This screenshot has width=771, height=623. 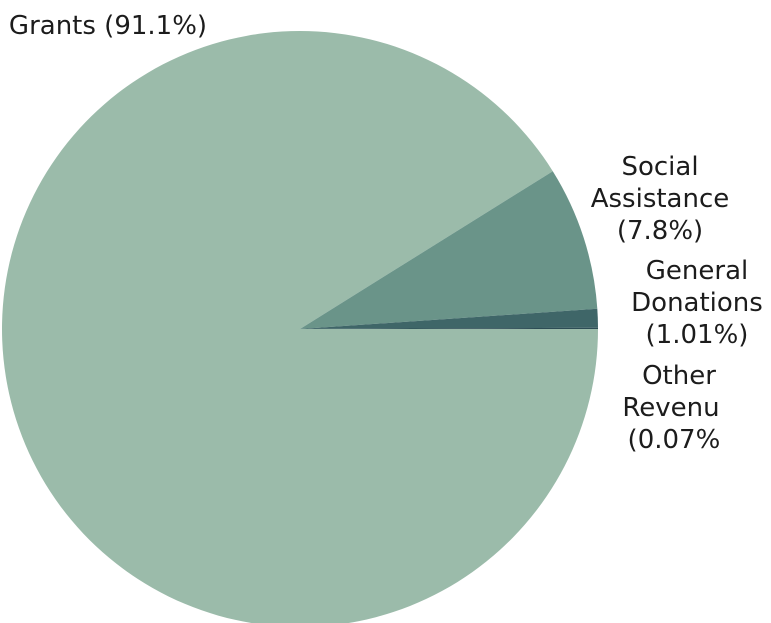 What do you see at coordinates (679, 376) in the screenshot?
I see `slice-label-line: Other` at bounding box center [679, 376].